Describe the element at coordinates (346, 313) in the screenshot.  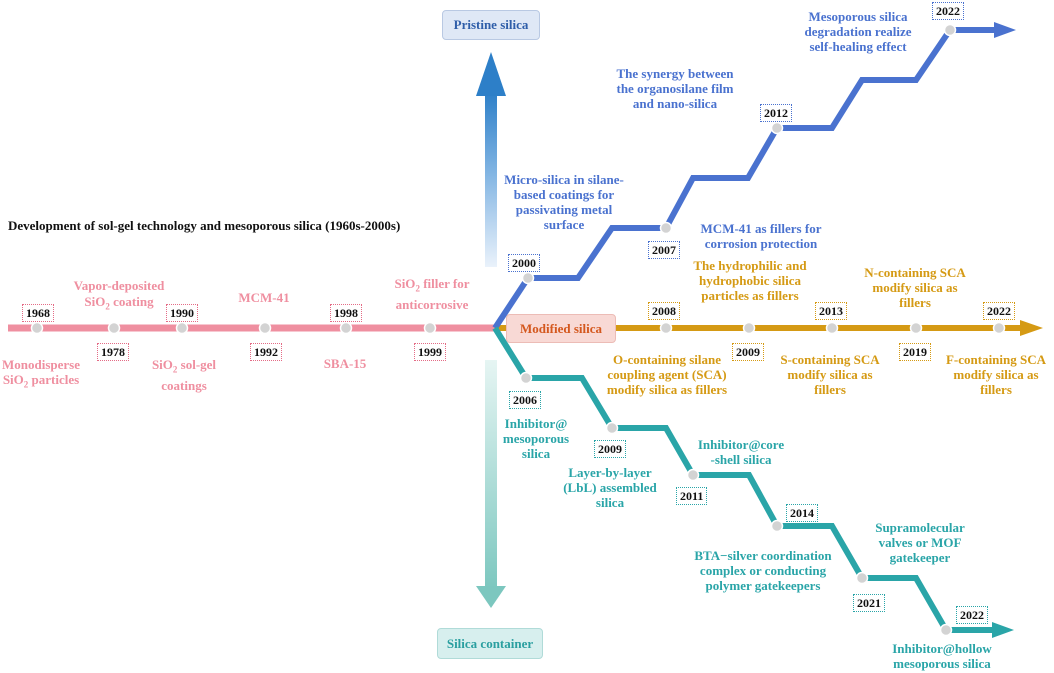
I see `year-badge-1998: 1998` at that location.